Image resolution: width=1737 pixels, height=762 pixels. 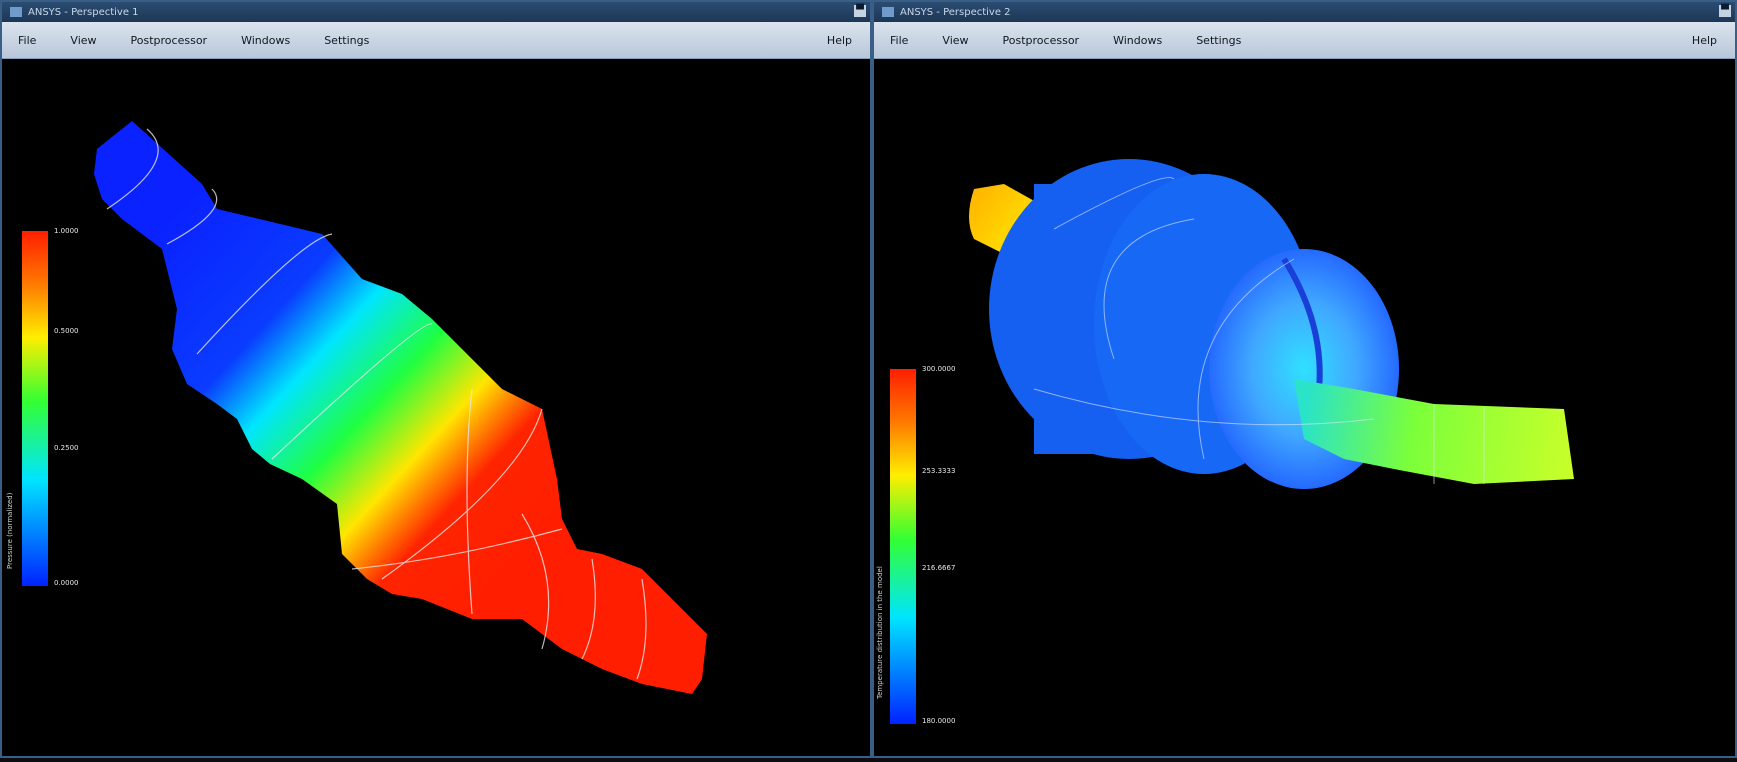 What do you see at coordinates (903, 546) in the screenshot?
I see `right-color-legend` at bounding box center [903, 546].